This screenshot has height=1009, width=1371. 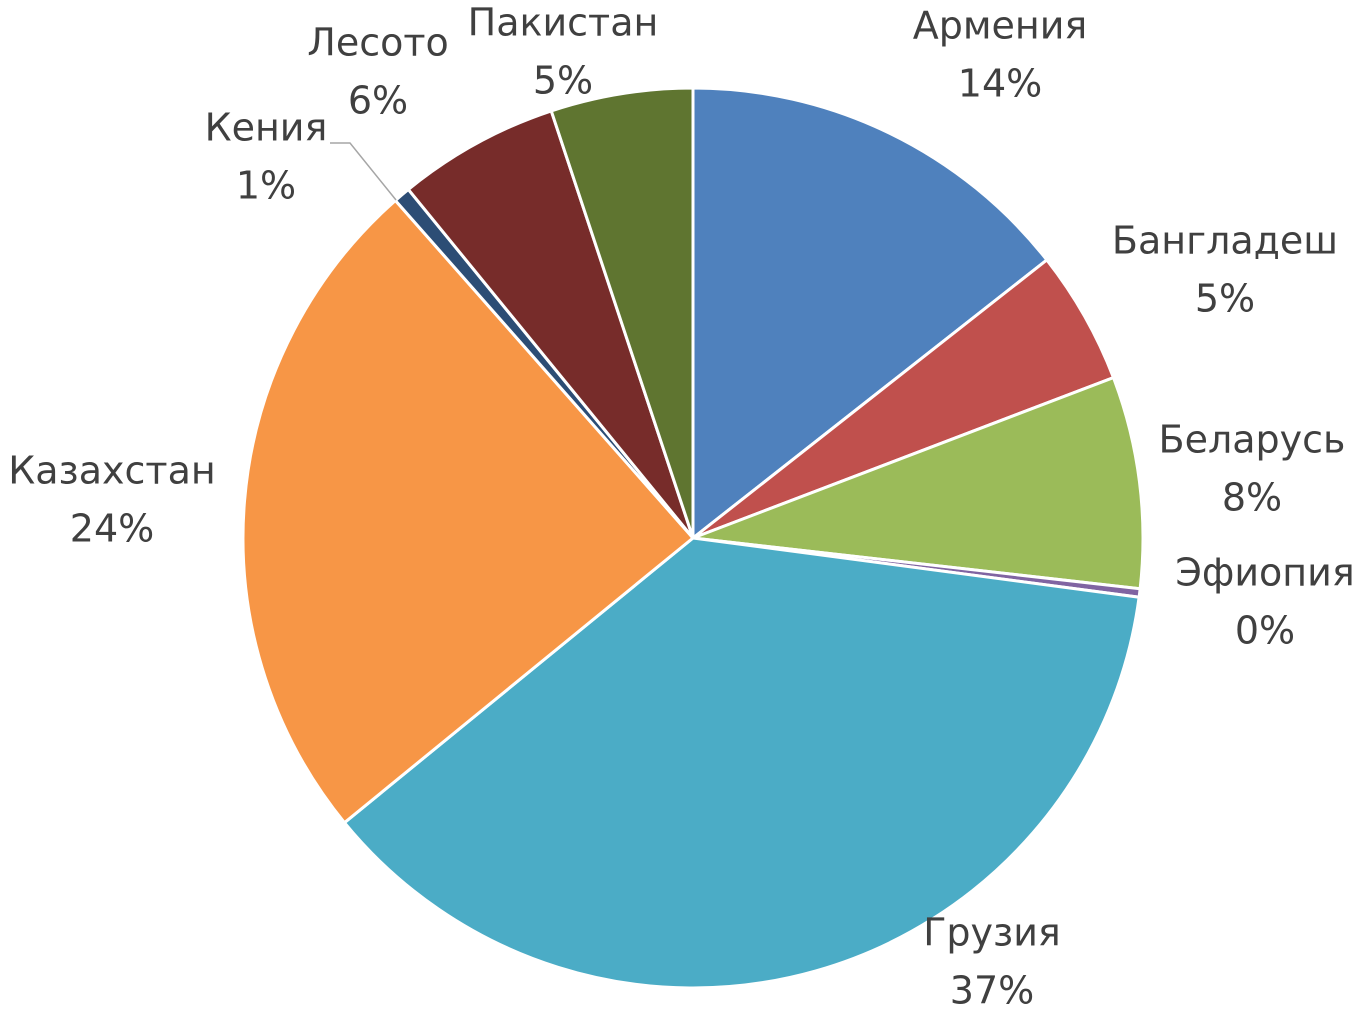 I want to click on slice-percent: 8%, so click(x=1252, y=498).